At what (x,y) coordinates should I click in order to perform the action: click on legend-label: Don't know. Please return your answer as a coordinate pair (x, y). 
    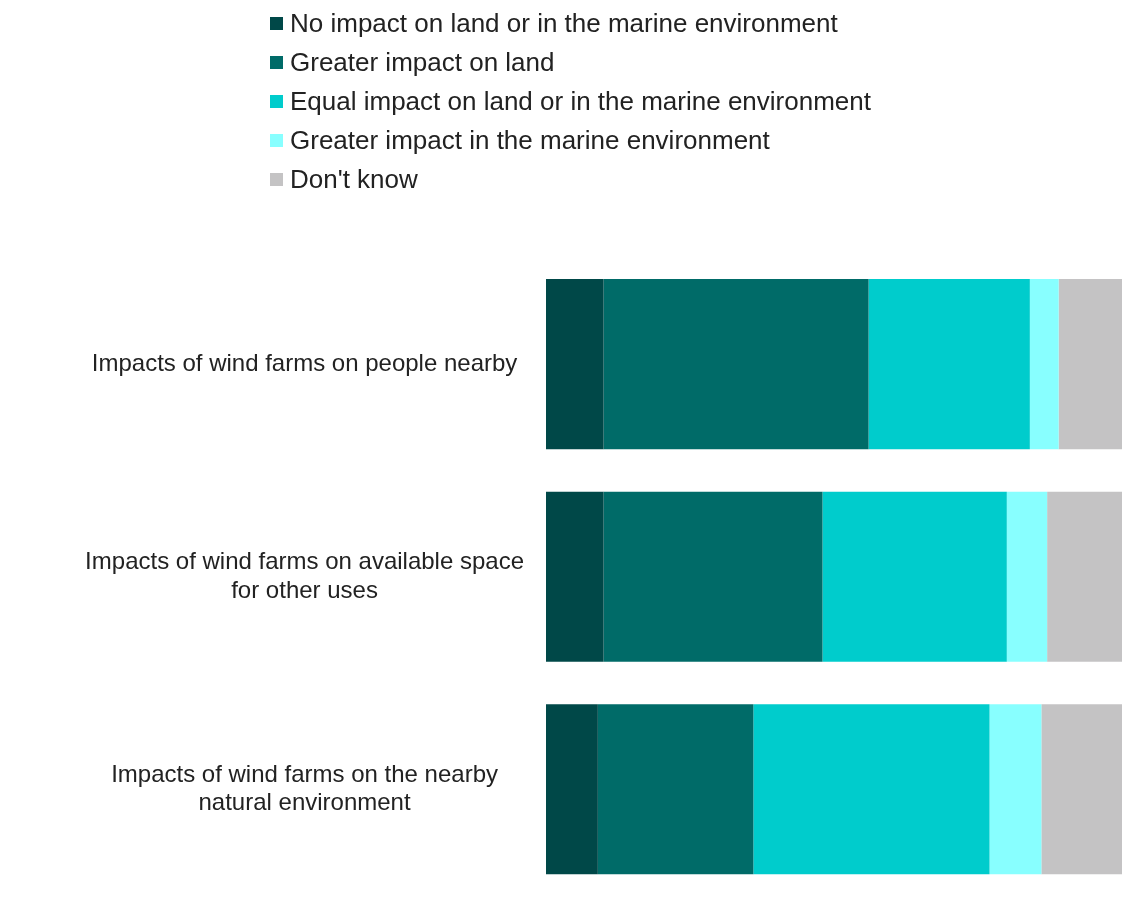
    Looking at the image, I should click on (354, 179).